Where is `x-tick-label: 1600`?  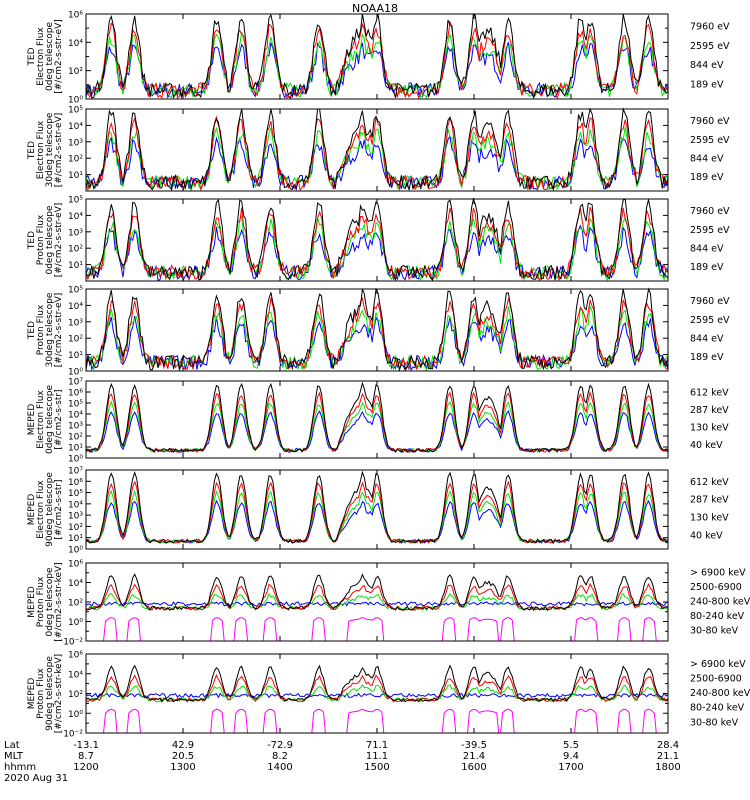 x-tick-label: 1600 is located at coordinates (473, 767).